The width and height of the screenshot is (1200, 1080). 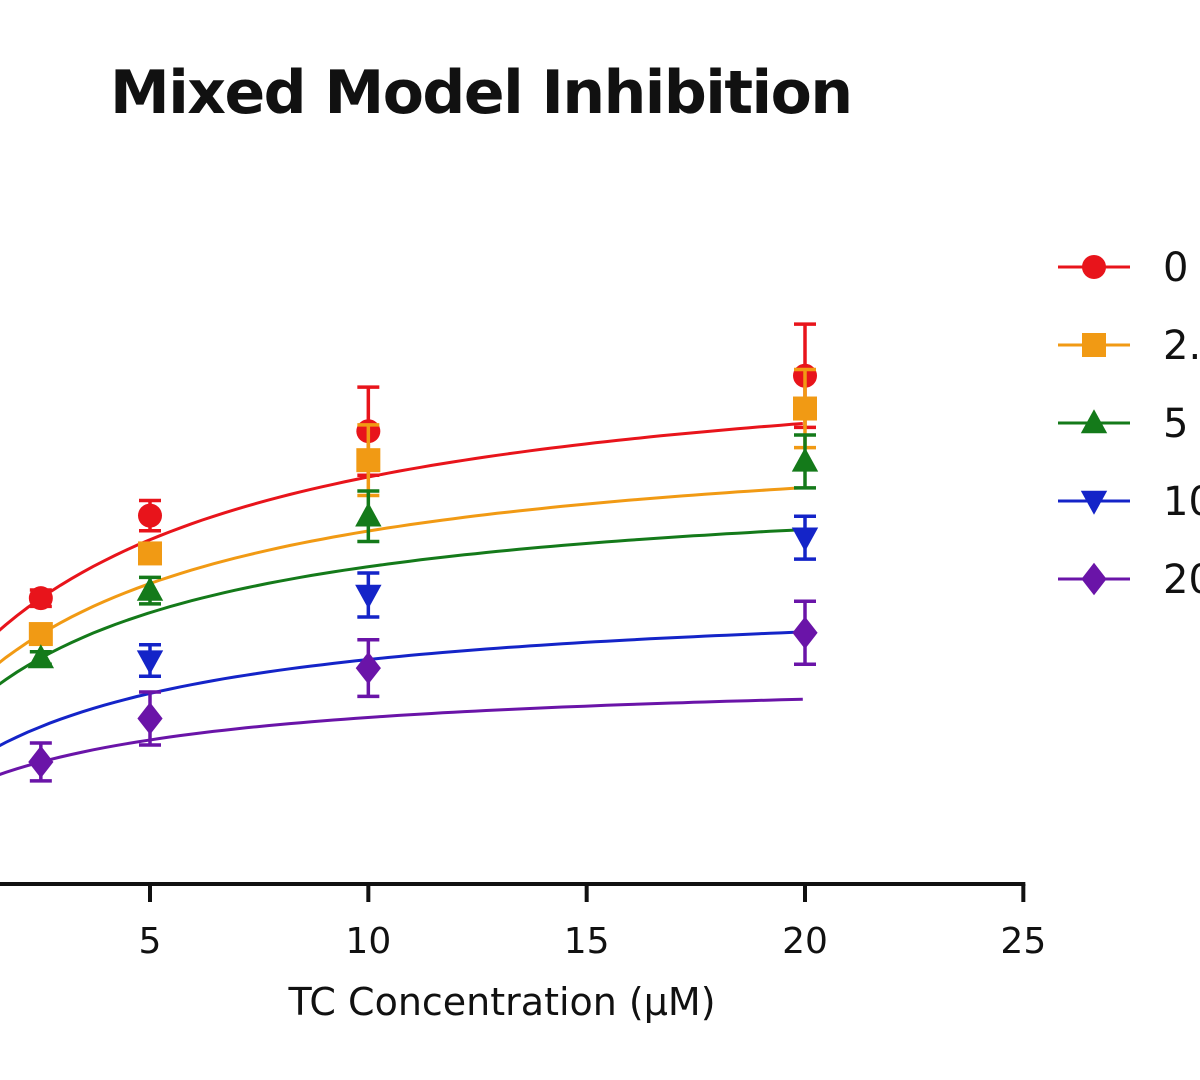 I want to click on x-tick-label: 5, so click(x=150, y=941).